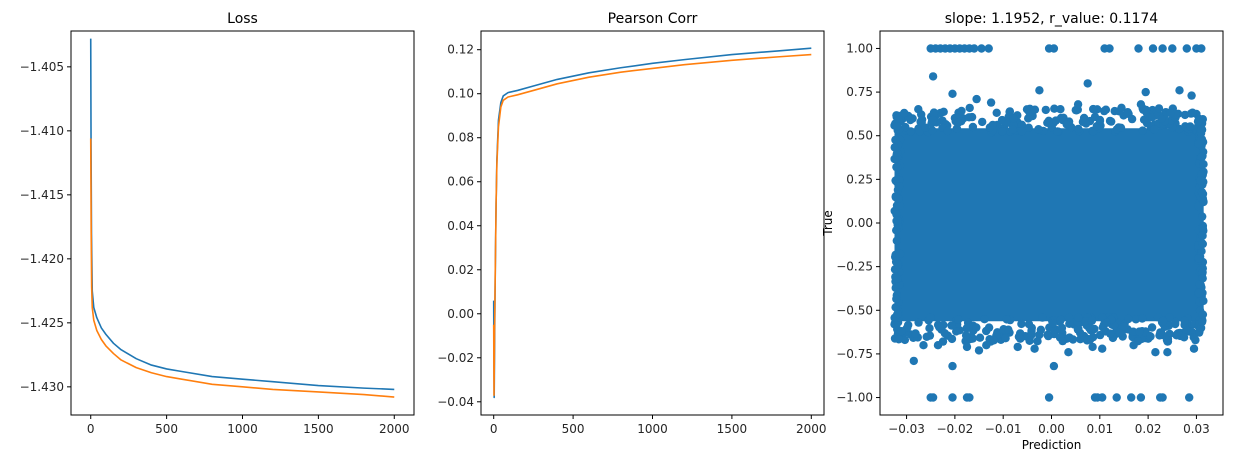  What do you see at coordinates (1052, 19) in the screenshot?
I see `chart-title: slope: 1.1952, r_value: 0.1174` at bounding box center [1052, 19].